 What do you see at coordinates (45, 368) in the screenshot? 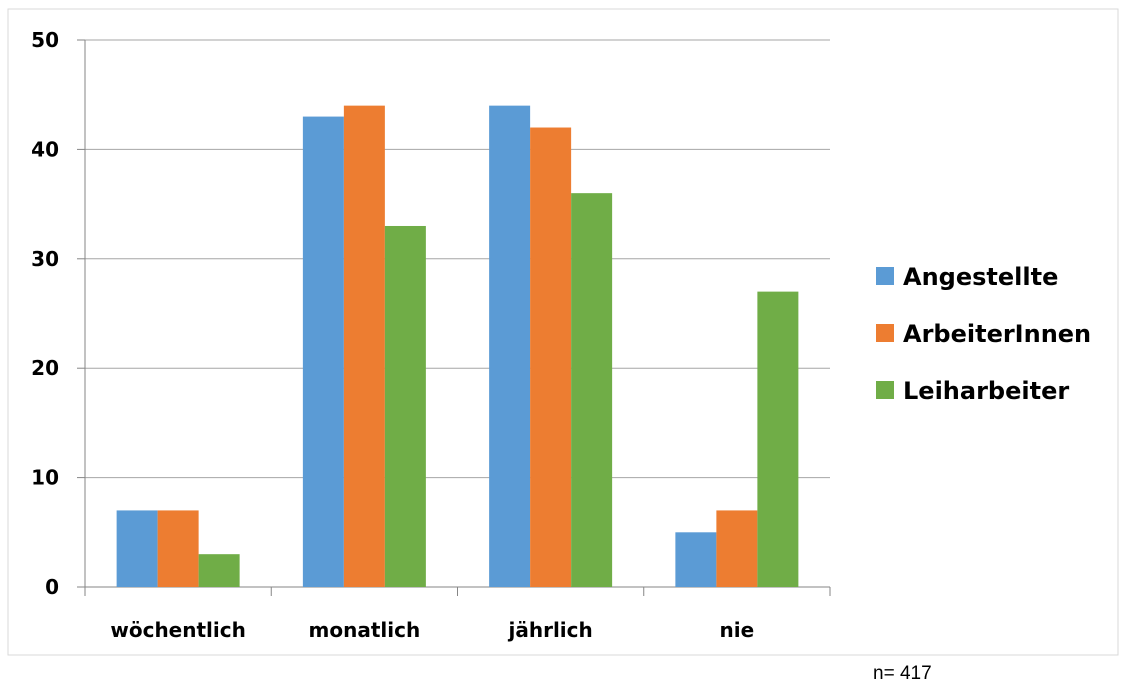
I see `y-tick-label: 20` at bounding box center [45, 368].